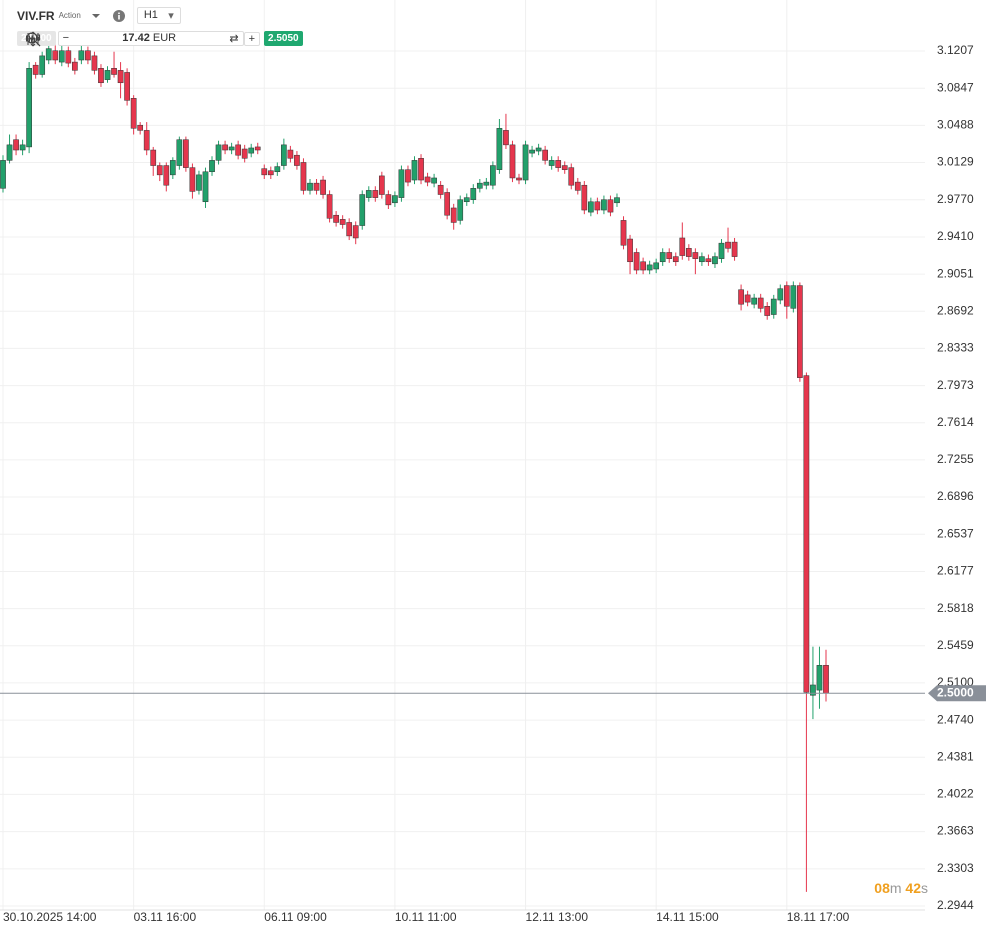 The height and width of the screenshot is (932, 988). I want to click on buy-price: 2.5050, so click(283, 38).